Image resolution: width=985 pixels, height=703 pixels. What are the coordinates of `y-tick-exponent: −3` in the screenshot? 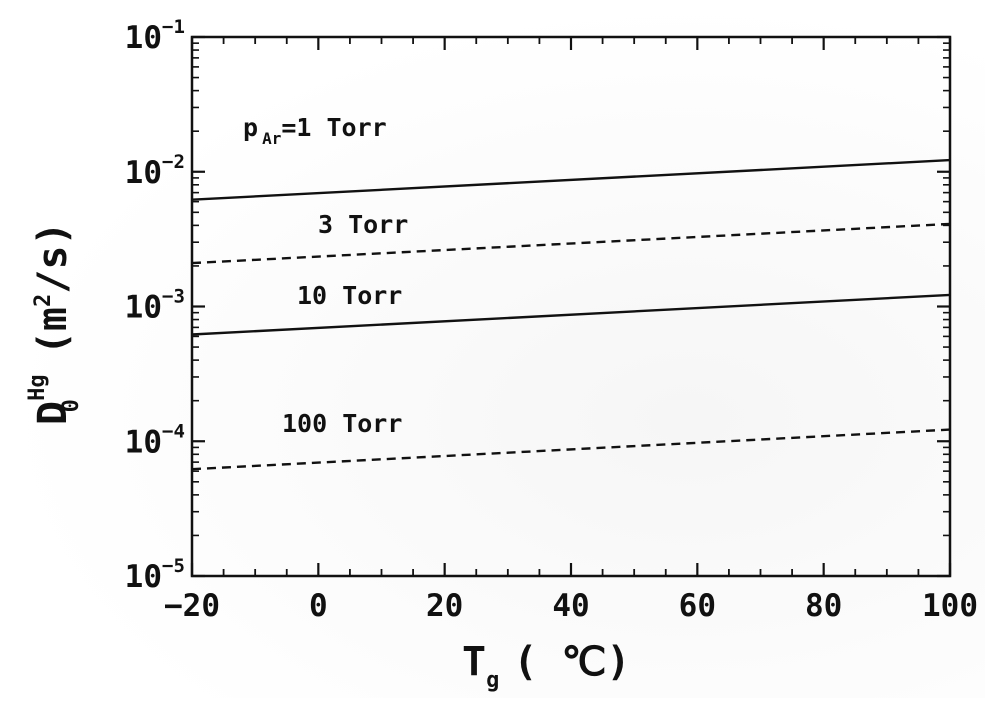 It's located at (173, 297).